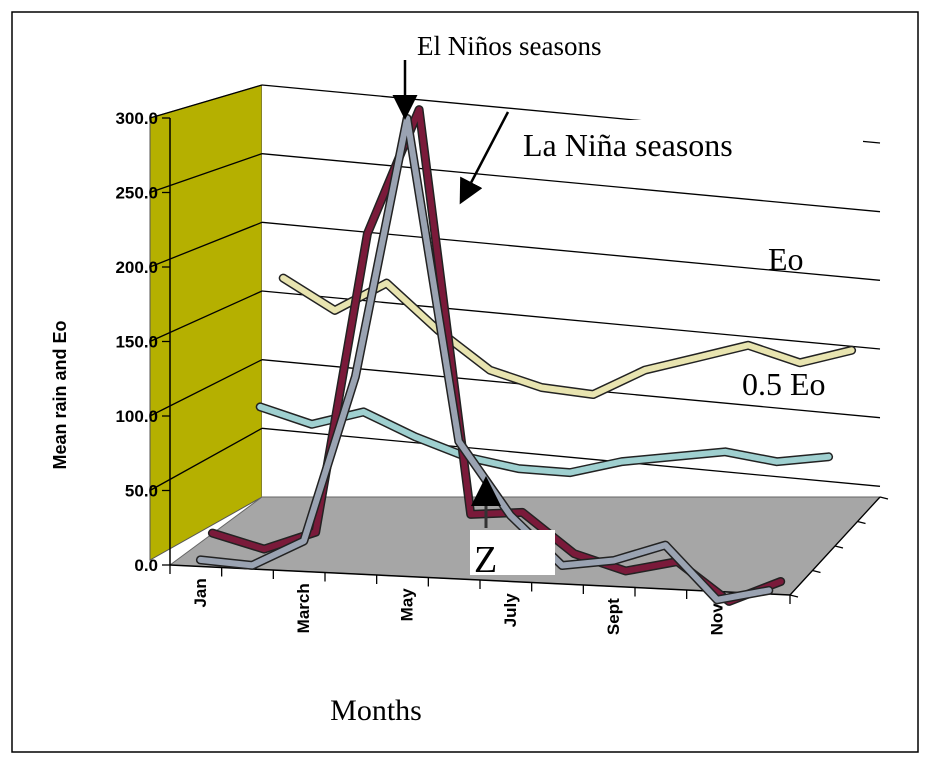 This screenshot has height=762, width=929. I want to click on y-ticks: 0.0 50.0 100.0 150.0 200.0 250.0 300.0, so click(142, 342).